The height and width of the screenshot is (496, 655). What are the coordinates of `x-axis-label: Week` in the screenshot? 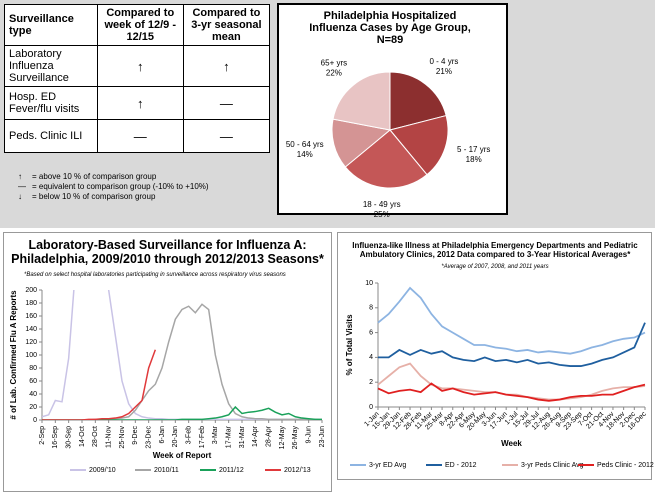 It's located at (511, 443).